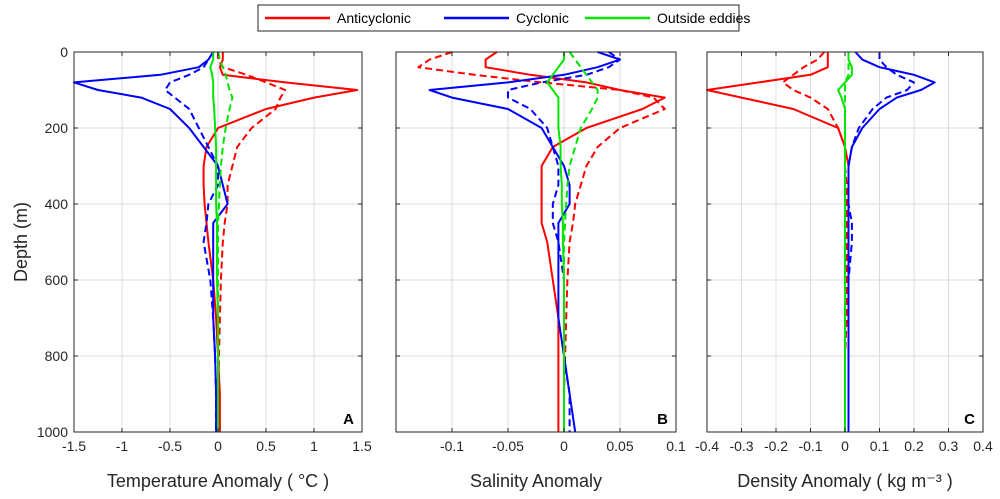  What do you see at coordinates (252, 242) in the screenshot?
I see `series-line-anticyclonic-dashed-a` at bounding box center [252, 242].